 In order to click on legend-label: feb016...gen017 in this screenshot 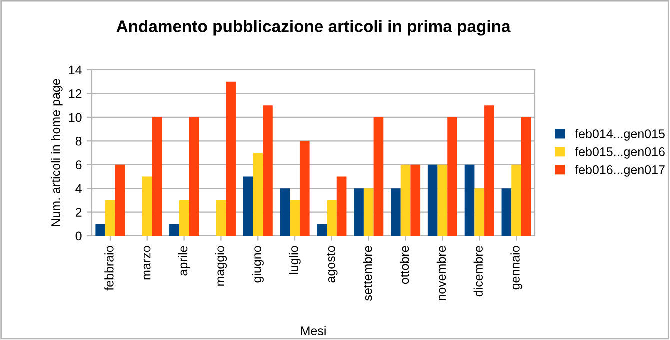, I will do `click(620, 171)`.